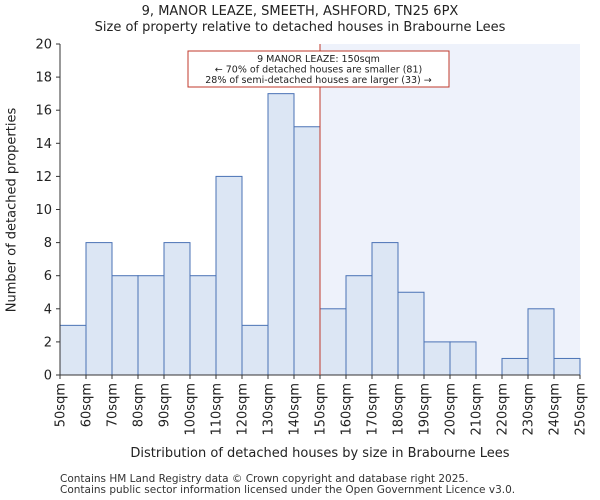 This screenshot has height=500, width=600. Describe the element at coordinates (43, 45) in the screenshot. I see `y-tick-label: 20` at that location.